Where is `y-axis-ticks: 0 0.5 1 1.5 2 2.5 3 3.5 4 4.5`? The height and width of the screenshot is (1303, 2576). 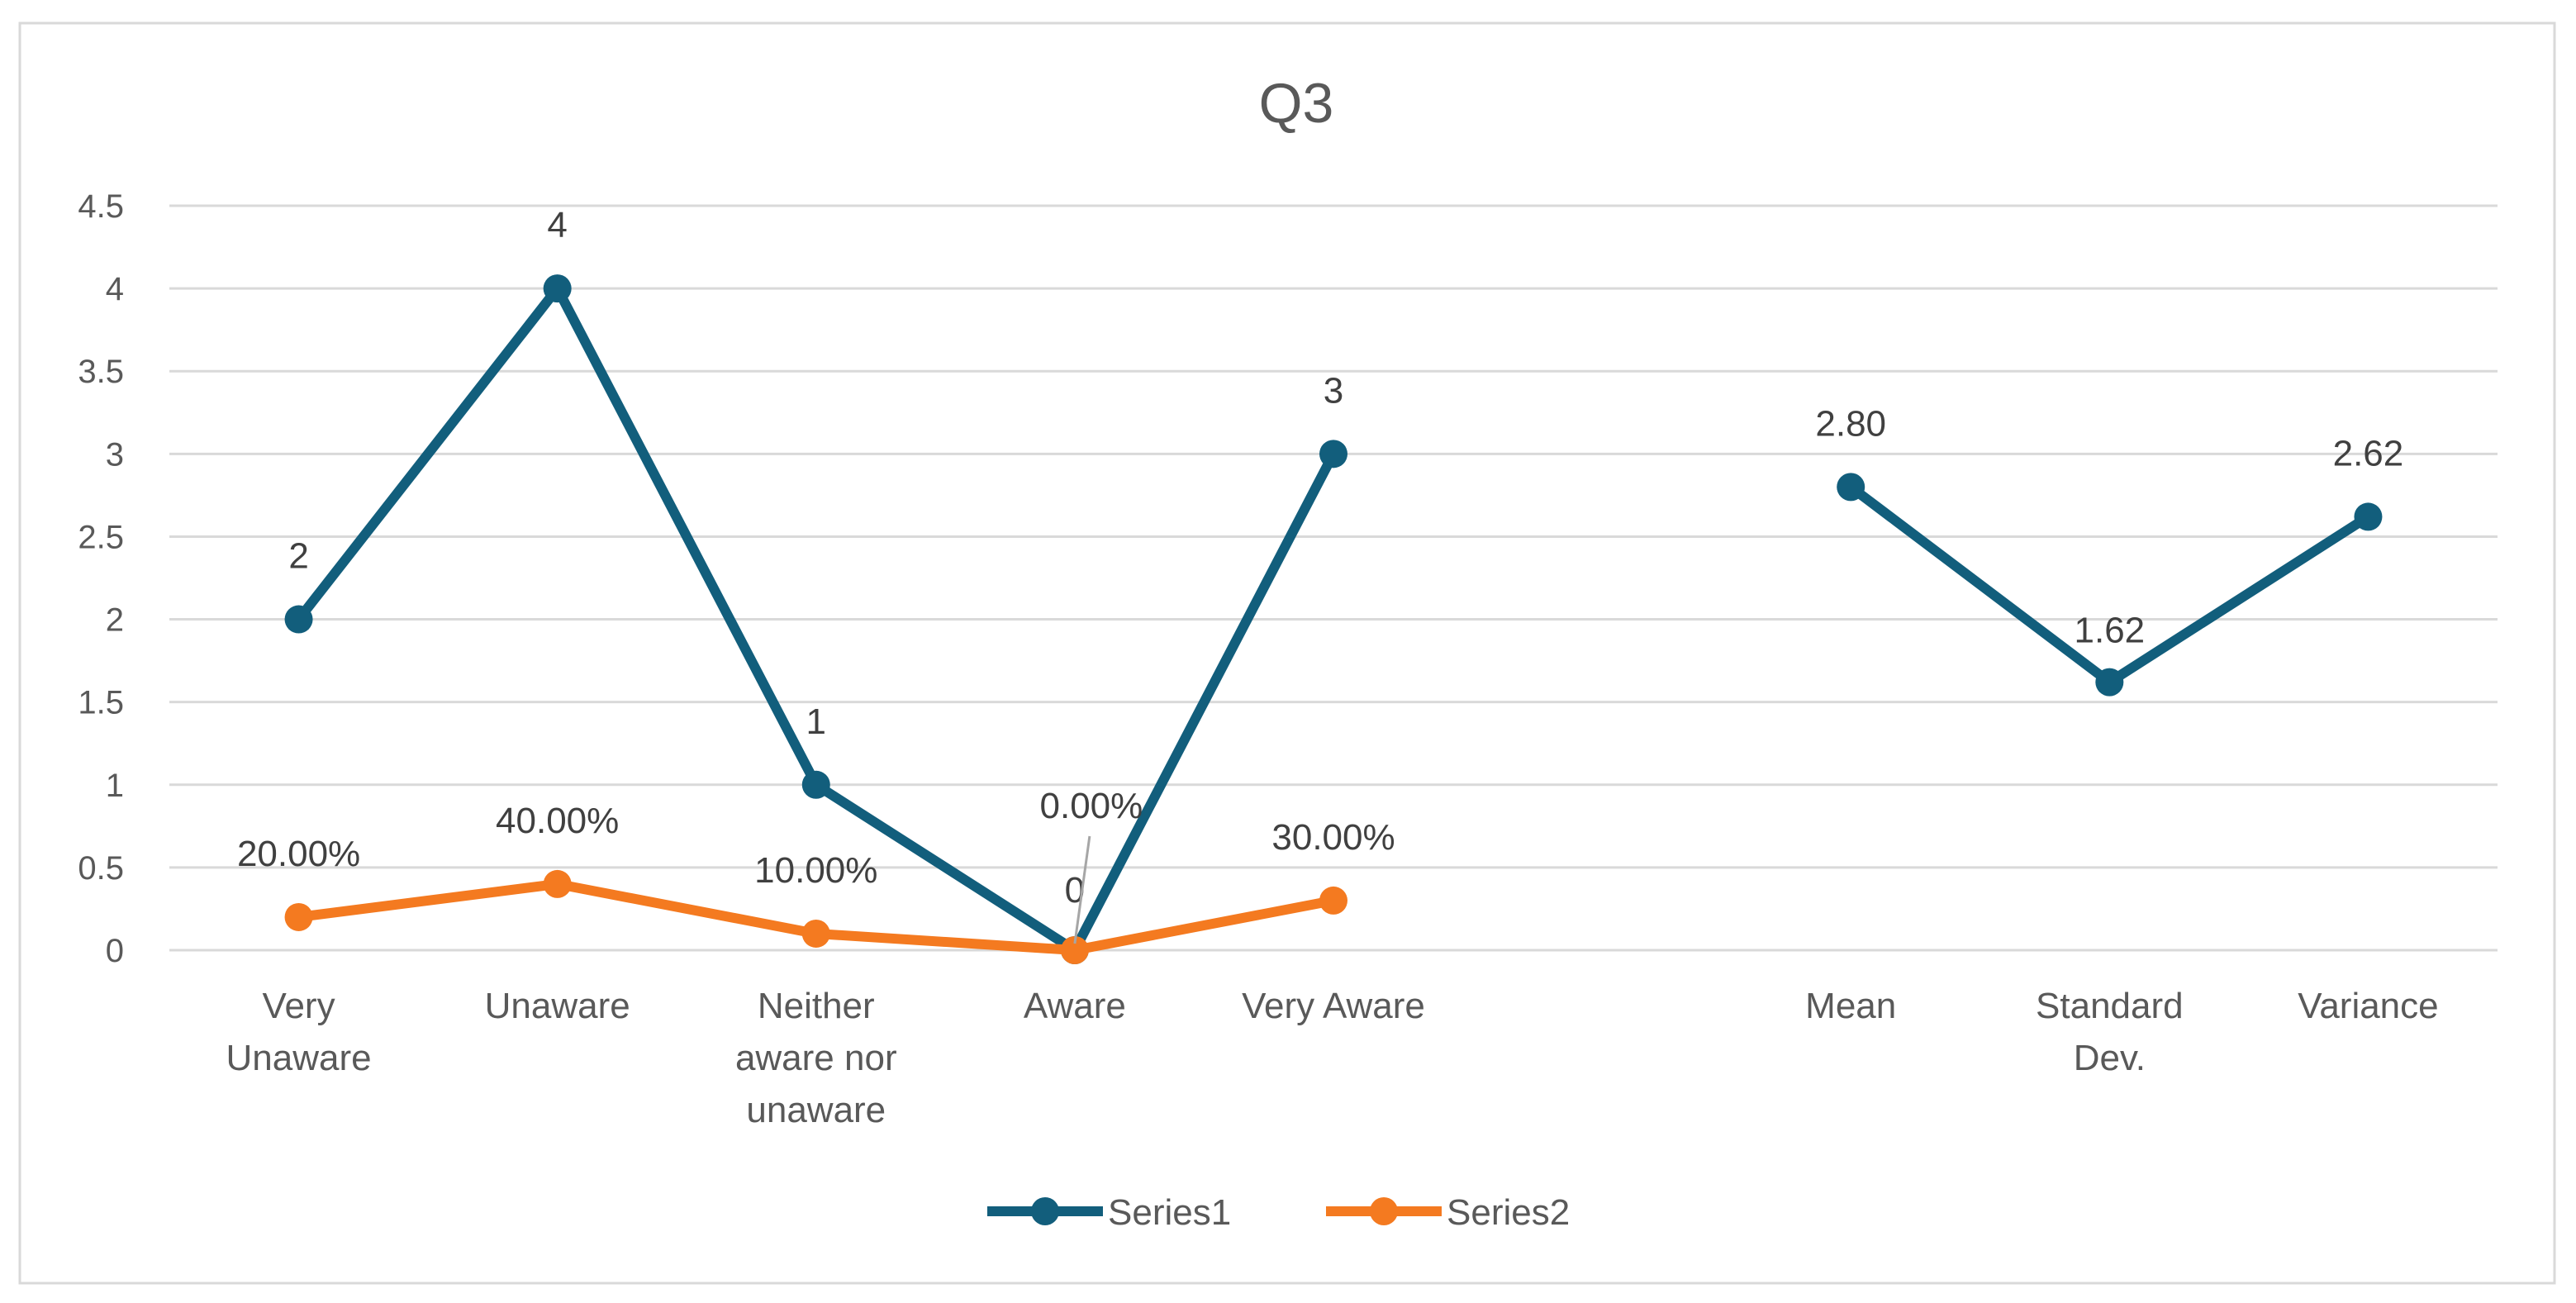
y-axis-ticks: 0 0.5 1 1.5 2 2.5 3 3.5 4 4.5 is located at coordinates (101, 578).